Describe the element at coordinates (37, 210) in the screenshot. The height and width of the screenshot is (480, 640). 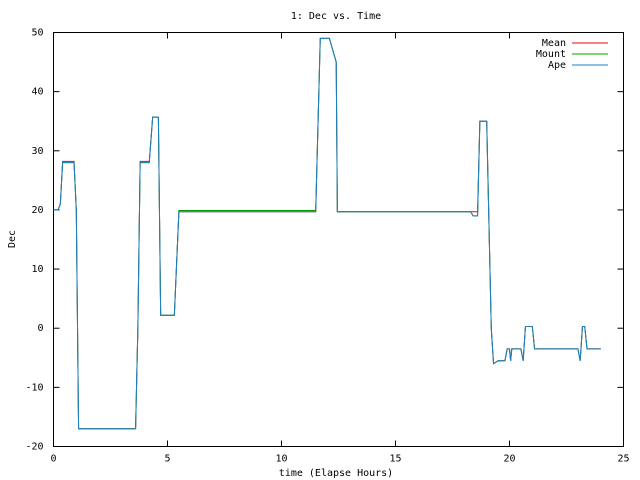
I see `y-tick-label: 20` at that location.